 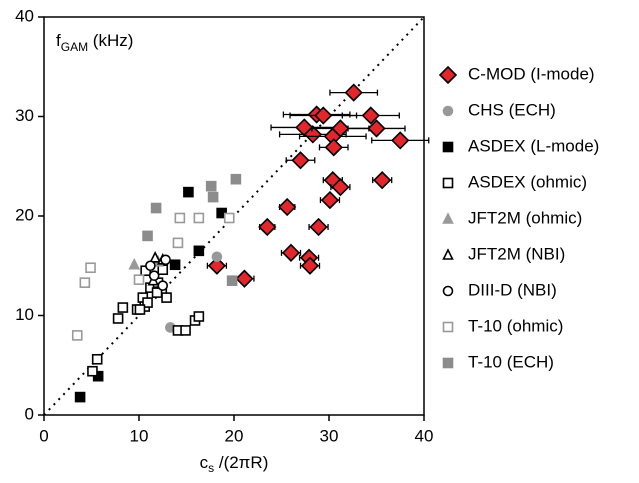 I want to click on legend-label: ASDEX (L-mode), so click(x=533, y=145).